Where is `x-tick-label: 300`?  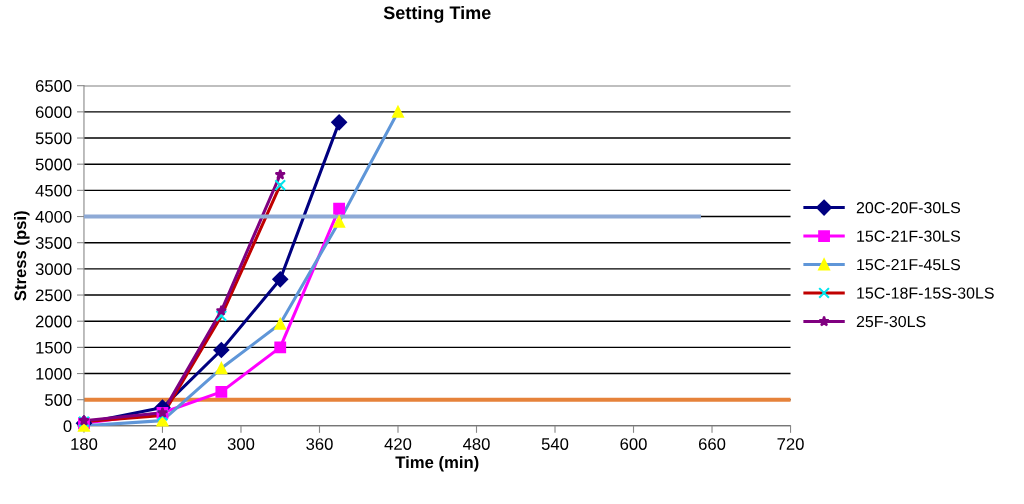 x-tick-label: 300 is located at coordinates (241, 444).